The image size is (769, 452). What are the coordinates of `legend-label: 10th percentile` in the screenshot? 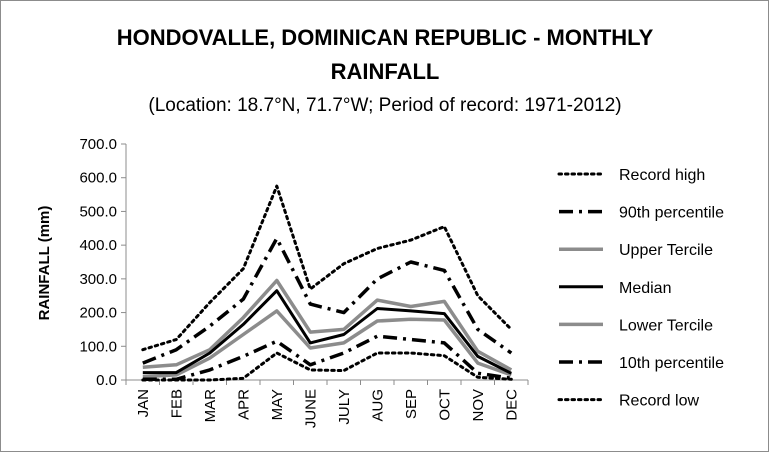 It's located at (671, 363).